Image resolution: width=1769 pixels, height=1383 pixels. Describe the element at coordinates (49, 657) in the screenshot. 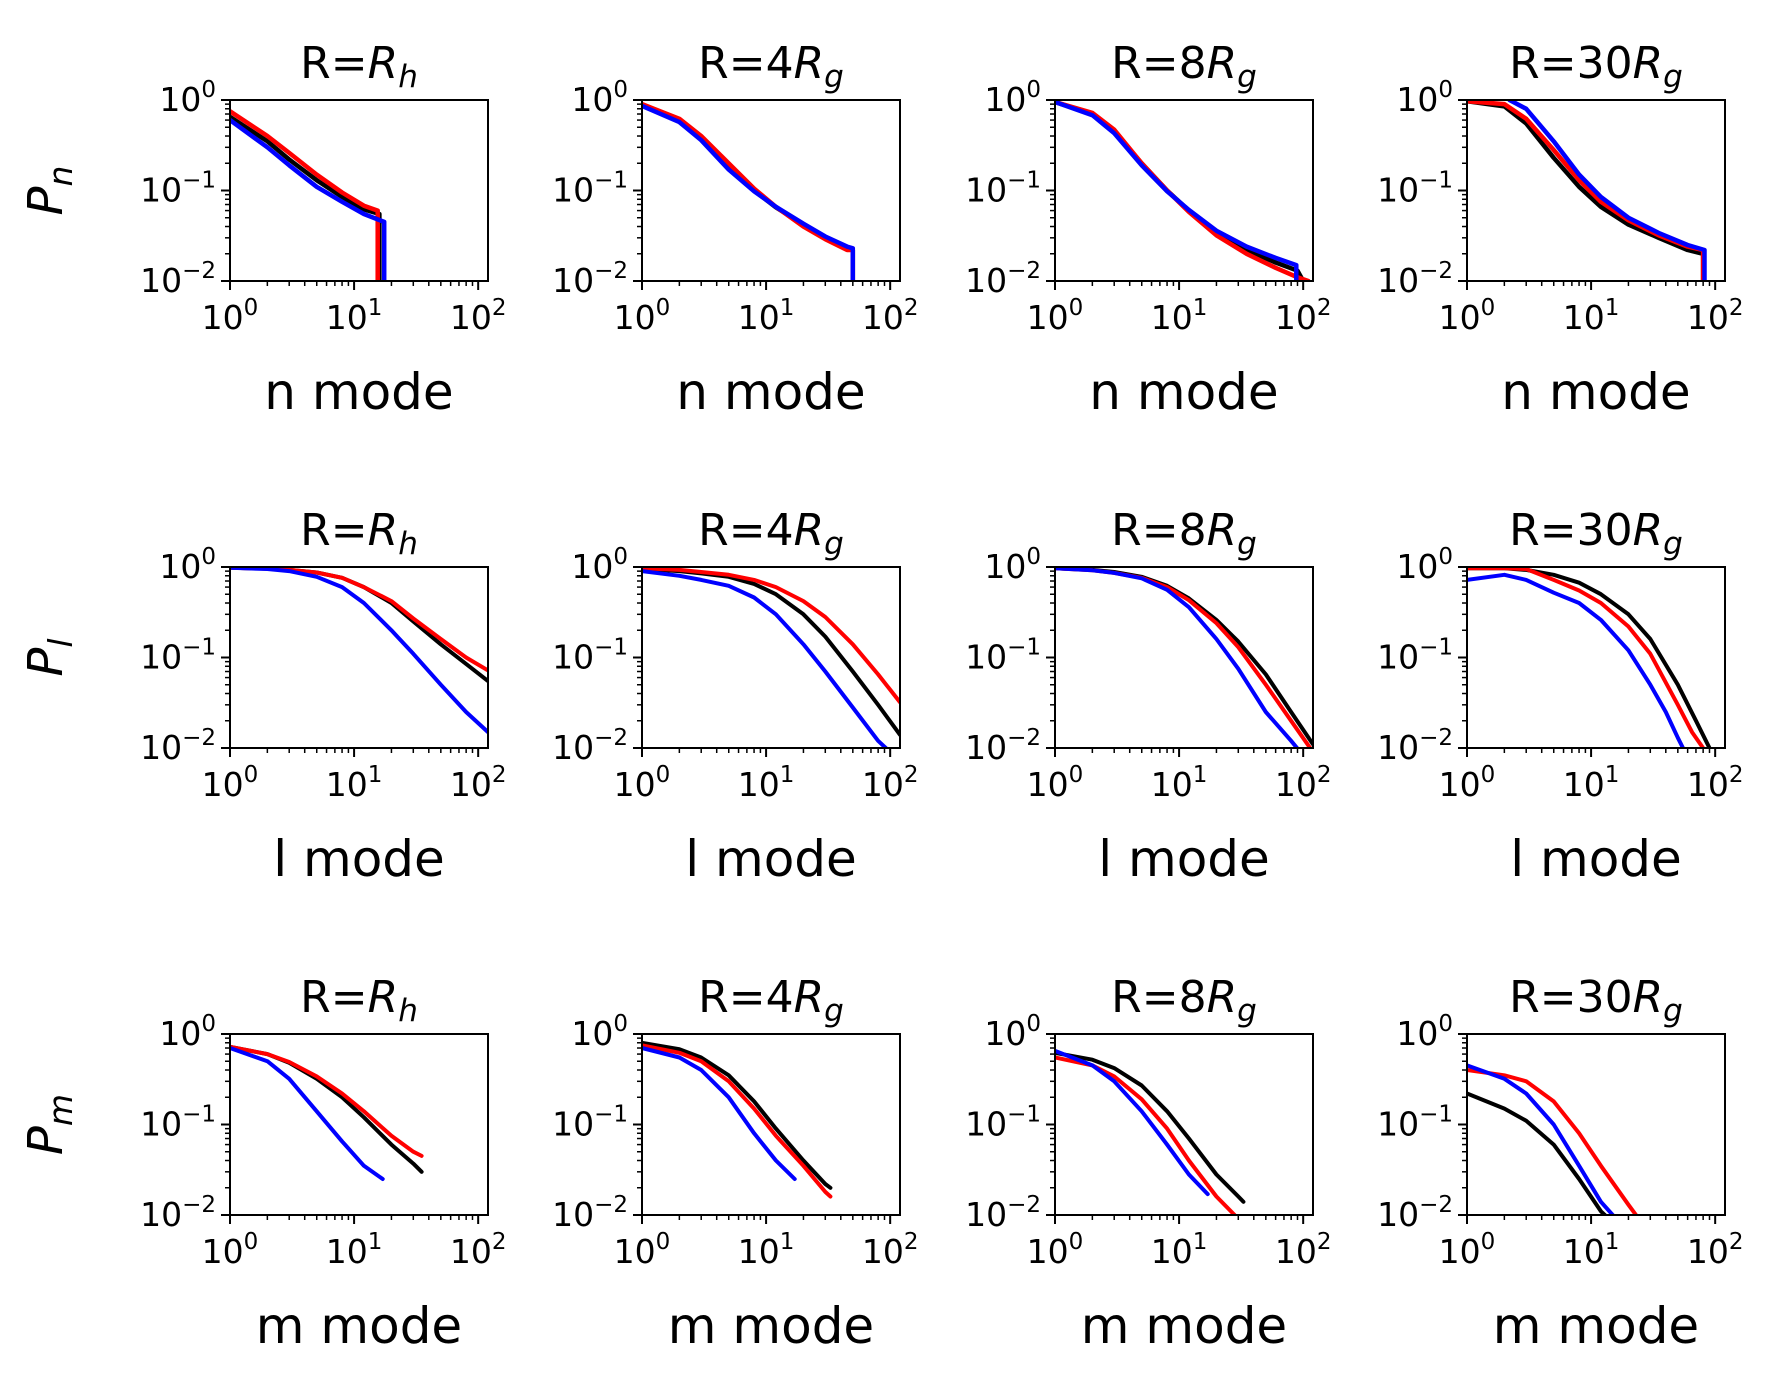

I see `y-axis-label: Pl` at that location.